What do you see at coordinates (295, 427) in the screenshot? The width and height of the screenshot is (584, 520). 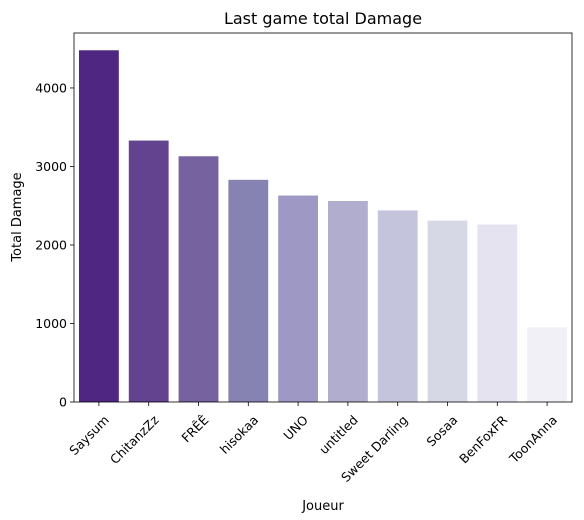 I see `x-tick-label: UNO` at bounding box center [295, 427].